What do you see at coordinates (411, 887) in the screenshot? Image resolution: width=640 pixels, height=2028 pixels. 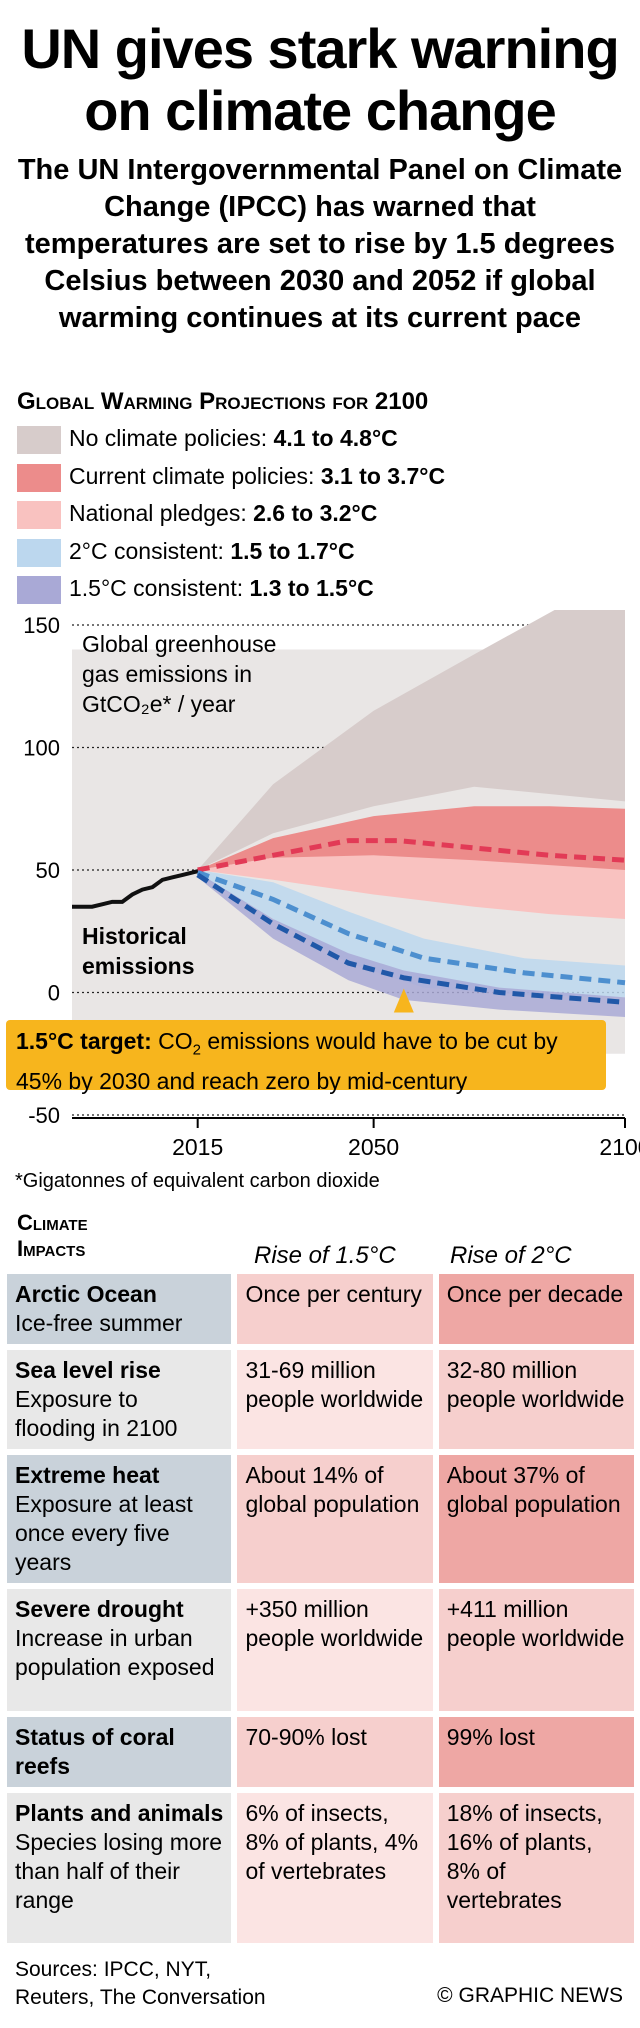 I see `band-national-pledges` at bounding box center [411, 887].